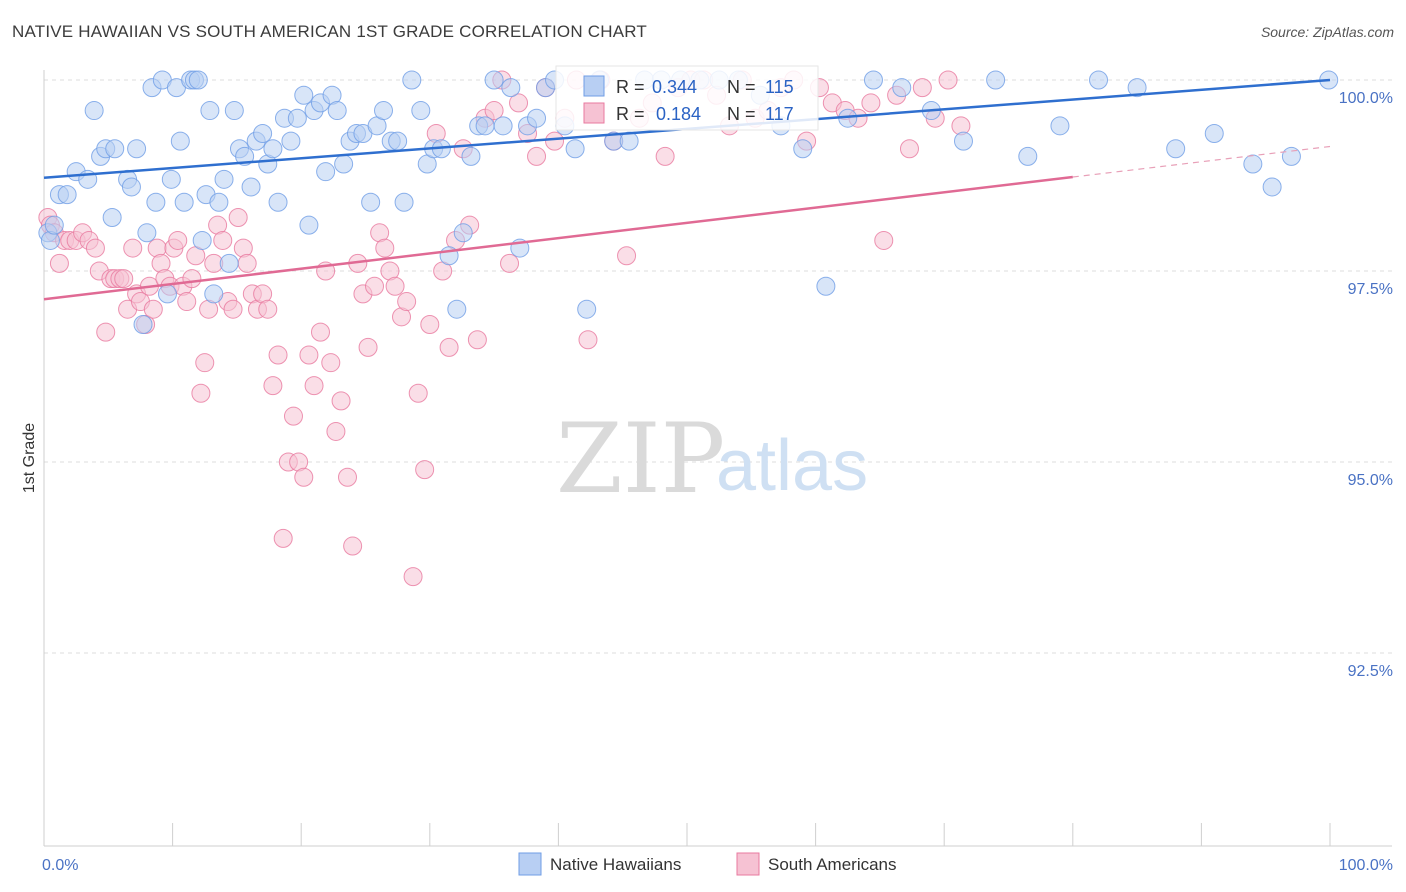  I want to click on y-axis-label: 1st Grade, so click(29, 458).